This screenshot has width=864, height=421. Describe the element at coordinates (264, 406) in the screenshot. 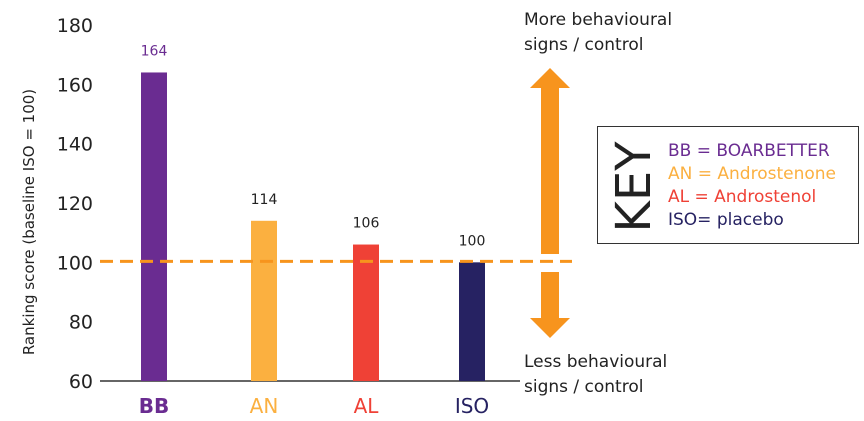

I see `x-tick-label-an: AN` at that location.